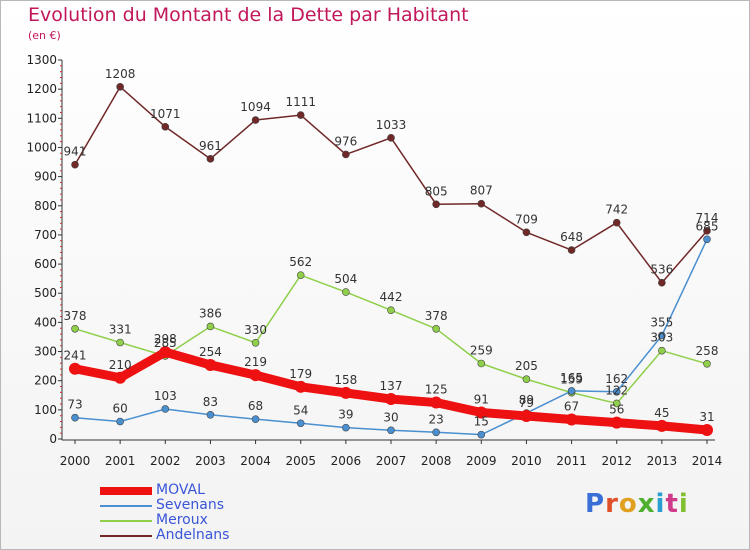 This screenshot has width=750, height=550. Describe the element at coordinates (126, 491) in the screenshot. I see `legend-swatch-moval` at that location.